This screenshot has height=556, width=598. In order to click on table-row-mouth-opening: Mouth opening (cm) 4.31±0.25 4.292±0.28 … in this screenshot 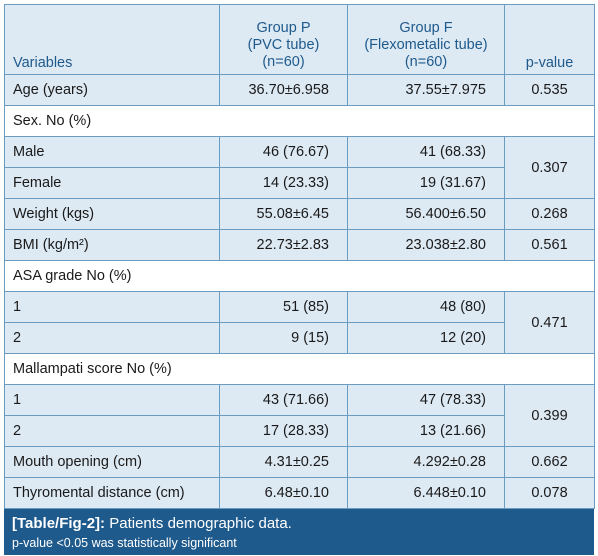, I will do `click(299, 462)`.